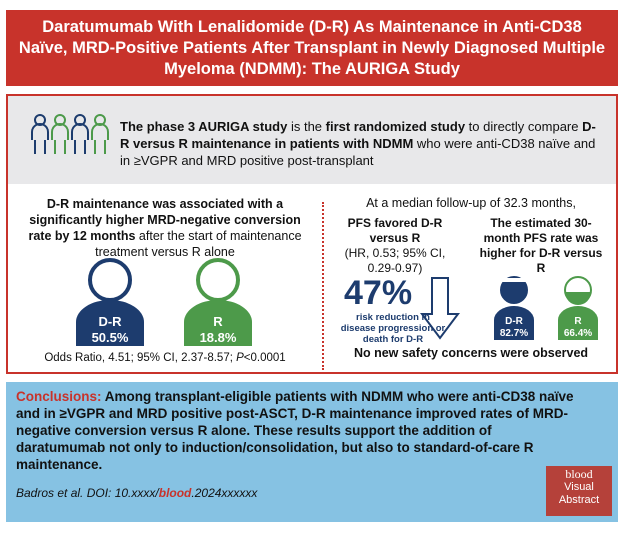 This screenshot has height=538, width=636. I want to click on r-pfs-label: R, so click(578, 321).